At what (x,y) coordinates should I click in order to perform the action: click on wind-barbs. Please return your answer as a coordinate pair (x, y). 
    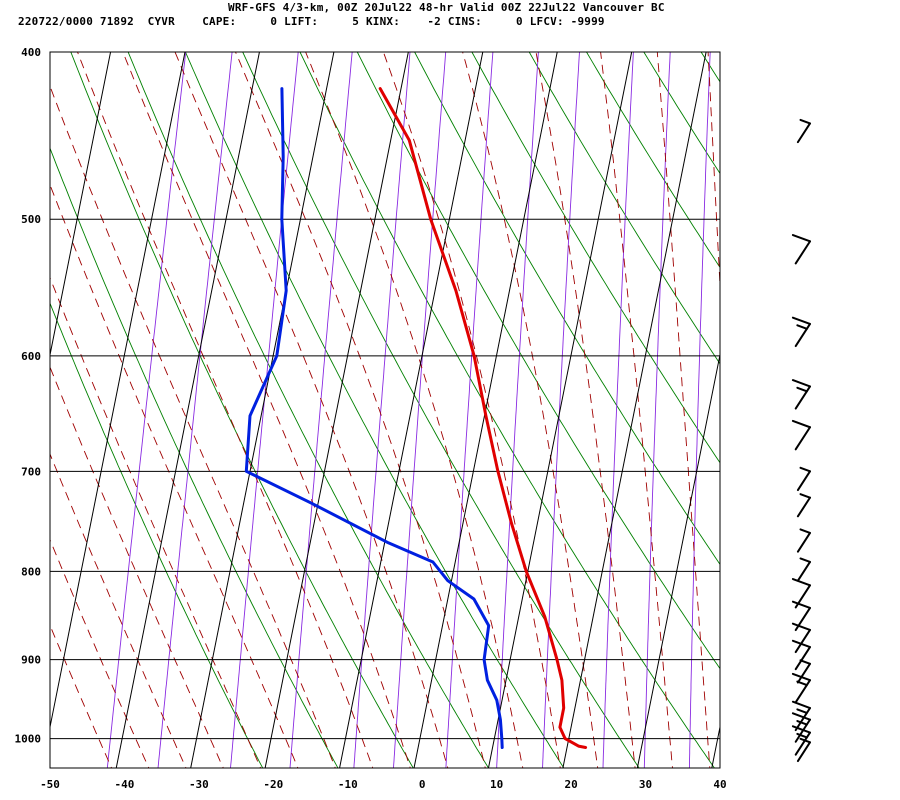
    Looking at the image, I should click on (801, 440).